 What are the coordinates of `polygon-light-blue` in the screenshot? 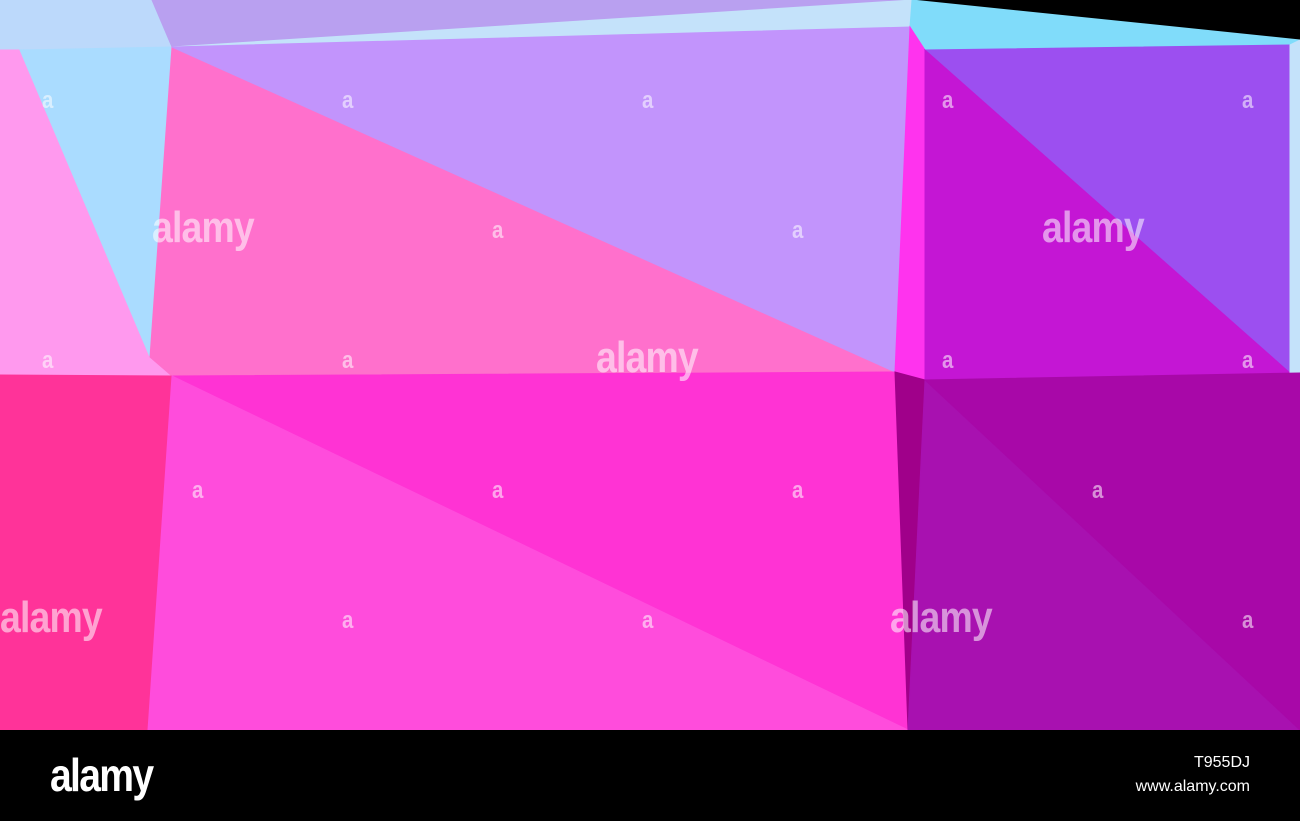 It's located at (86, 25).